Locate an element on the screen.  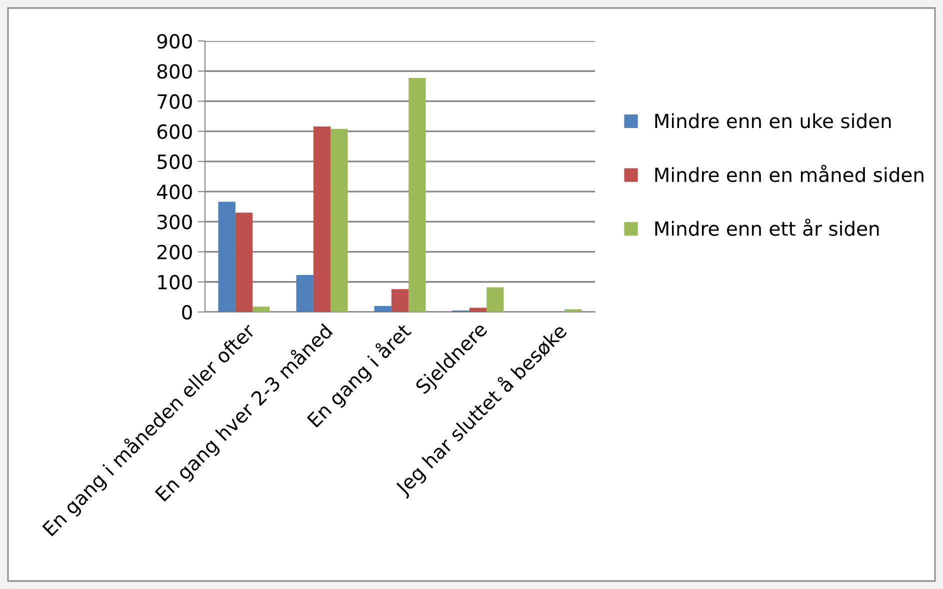
y-tick-label: 600 is located at coordinates (174, 131).